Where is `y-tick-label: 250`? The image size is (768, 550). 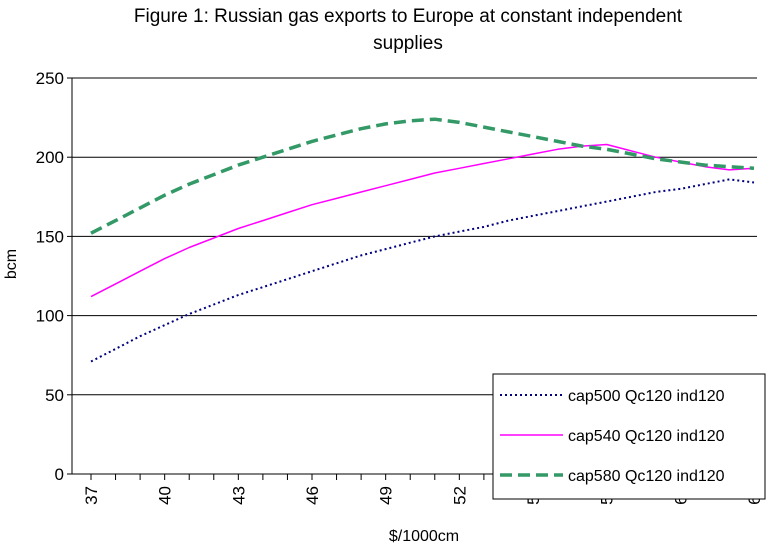
y-tick-label: 250 is located at coordinates (50, 78).